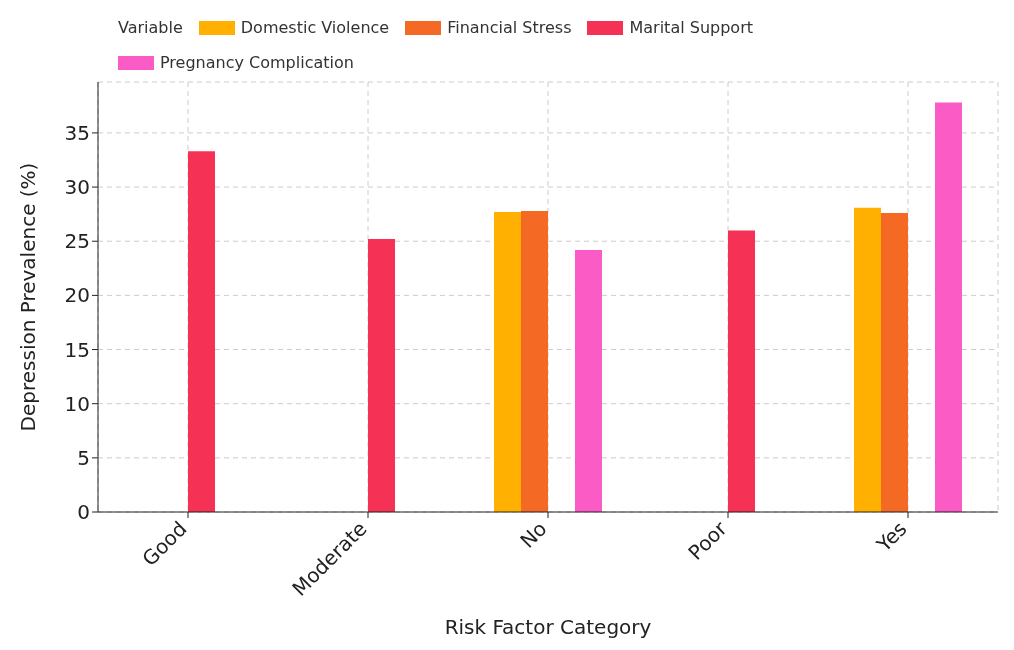  Describe the element at coordinates (83, 512) in the screenshot. I see `y-tick-label: 0` at that location.